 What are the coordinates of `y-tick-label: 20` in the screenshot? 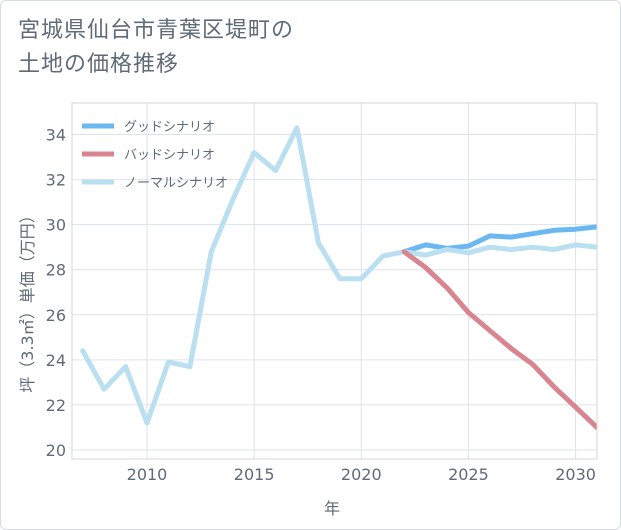 It's located at (56, 450).